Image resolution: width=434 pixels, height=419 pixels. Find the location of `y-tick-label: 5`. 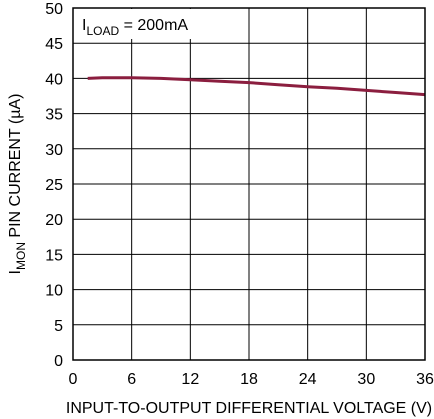

y-tick-label: 5 is located at coordinates (58, 326).